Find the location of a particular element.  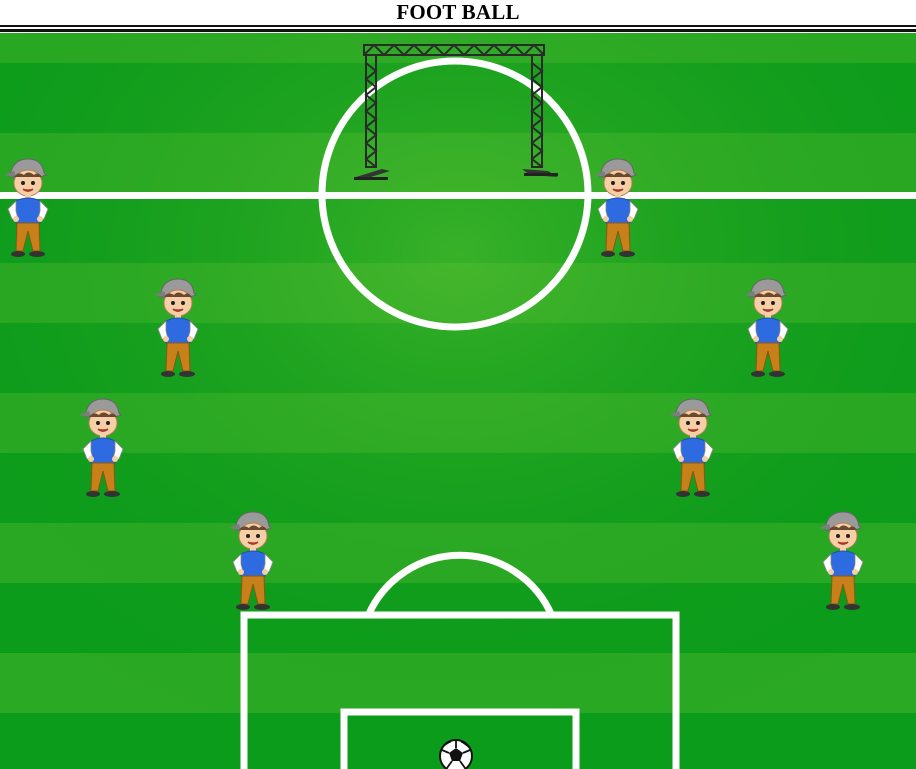

page-title: FOOT BALL is located at coordinates (458, 12).